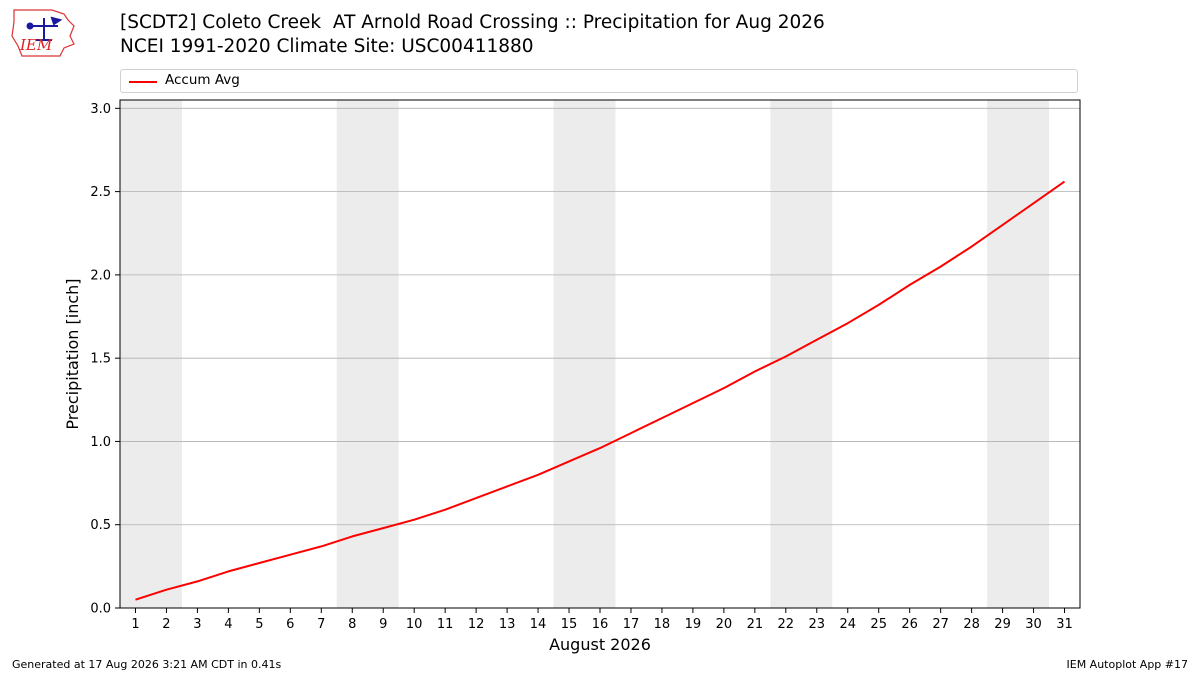 The image size is (1200, 675). What do you see at coordinates (383, 624) in the screenshot?
I see `x-tick-label: 9` at bounding box center [383, 624].